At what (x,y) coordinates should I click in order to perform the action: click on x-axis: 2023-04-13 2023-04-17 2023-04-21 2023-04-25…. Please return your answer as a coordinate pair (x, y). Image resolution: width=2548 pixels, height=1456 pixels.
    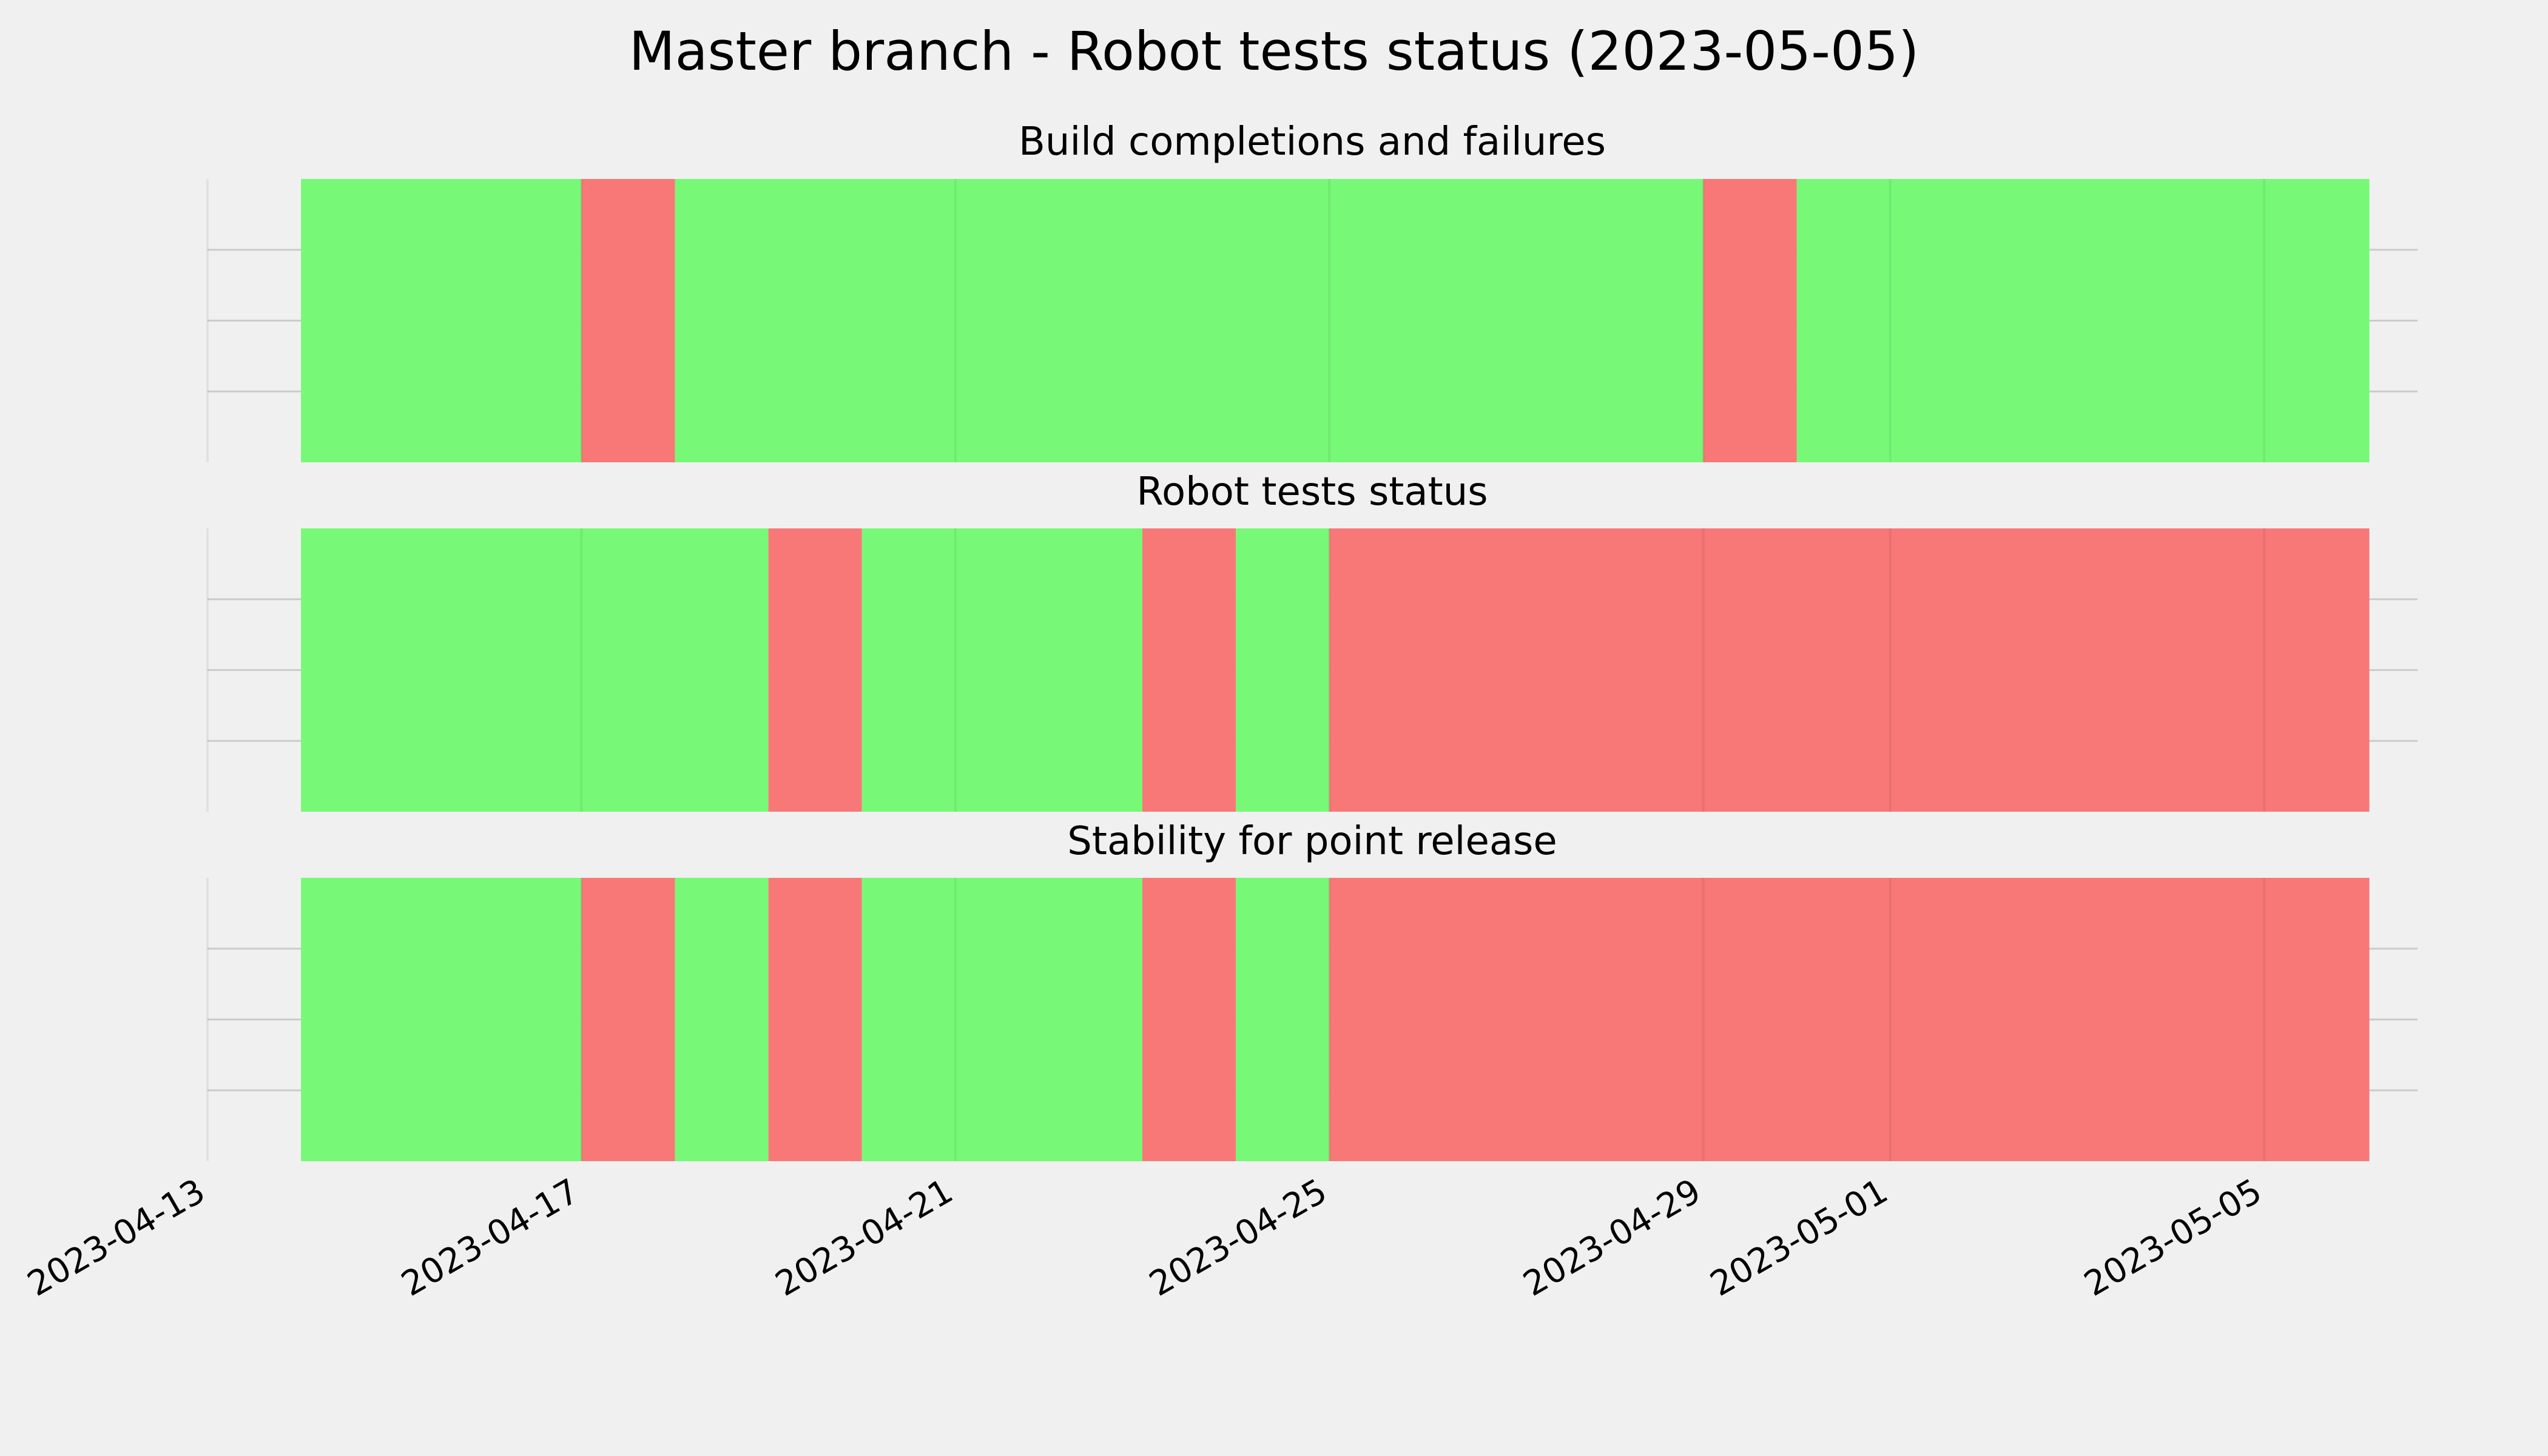
    Looking at the image, I should click on (1145, 1237).